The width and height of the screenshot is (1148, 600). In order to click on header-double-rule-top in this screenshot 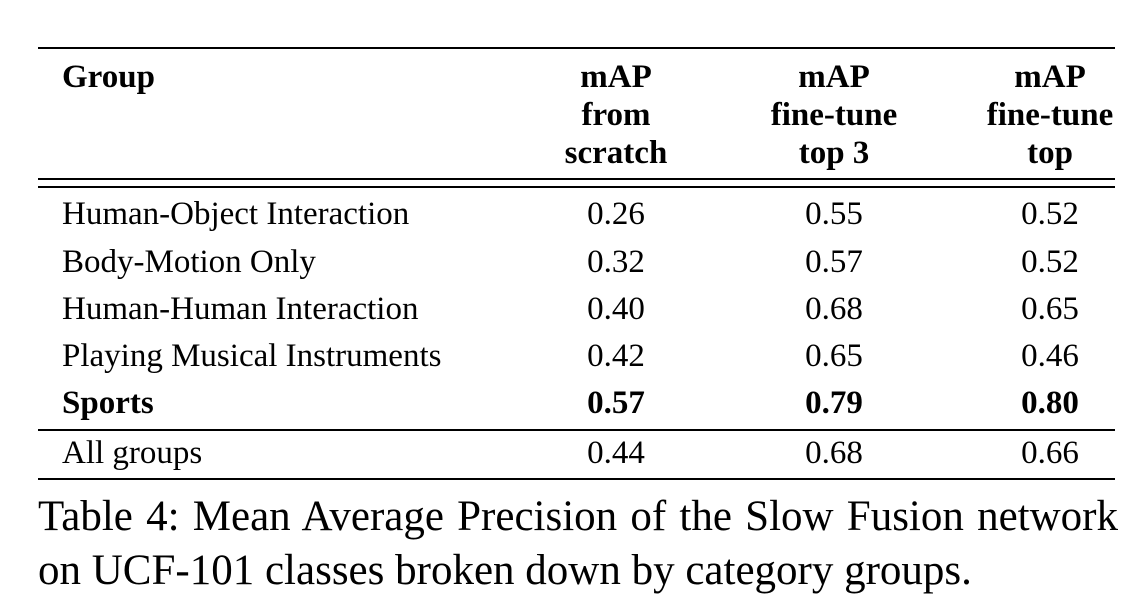, I will do `click(576, 179)`.